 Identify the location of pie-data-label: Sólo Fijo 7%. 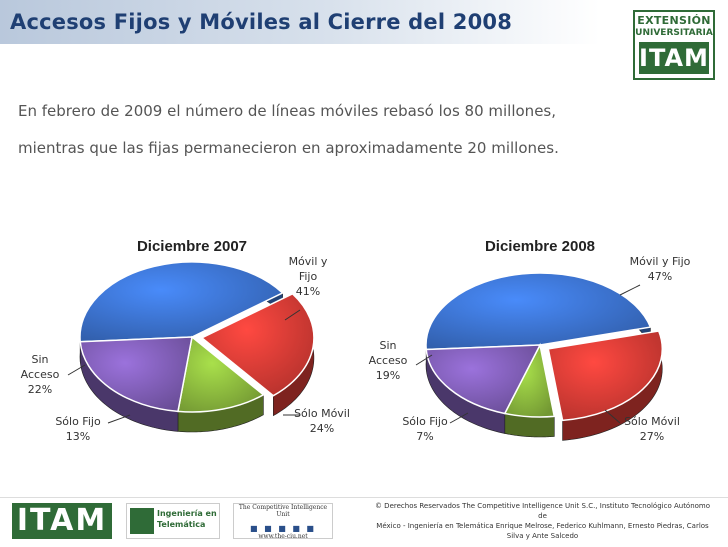
(425, 429).